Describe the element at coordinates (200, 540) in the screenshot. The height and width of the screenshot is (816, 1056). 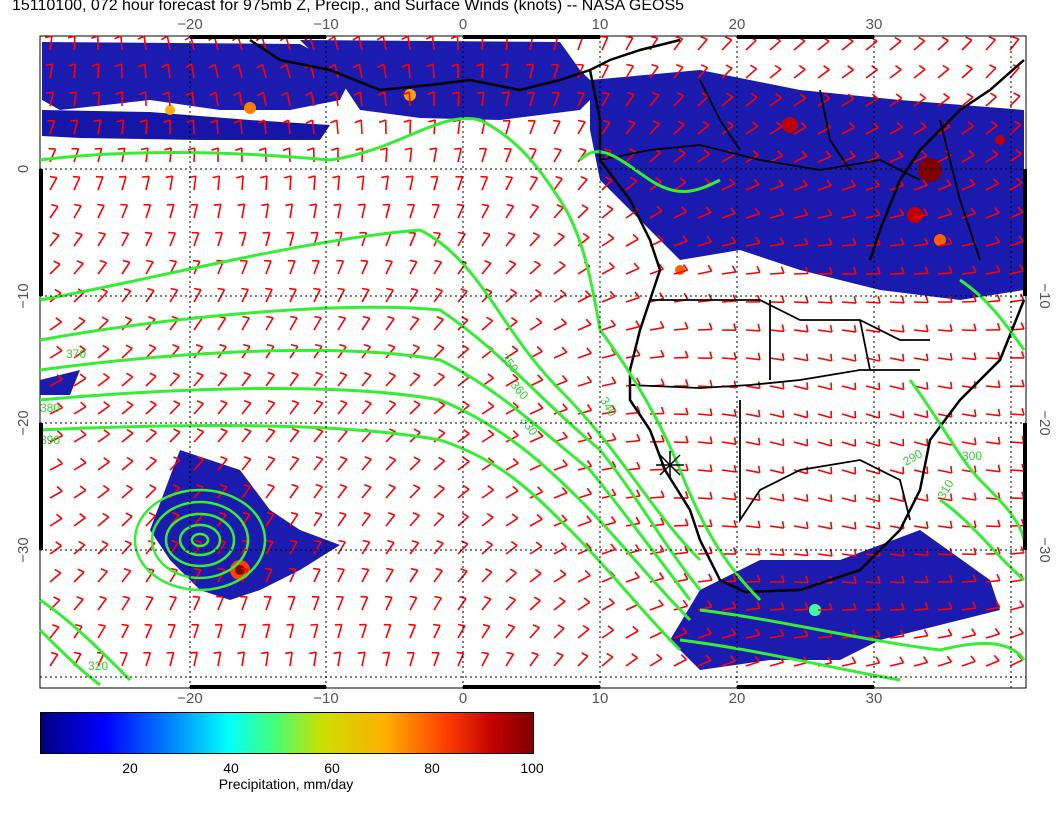
I see `storm-contours` at that location.